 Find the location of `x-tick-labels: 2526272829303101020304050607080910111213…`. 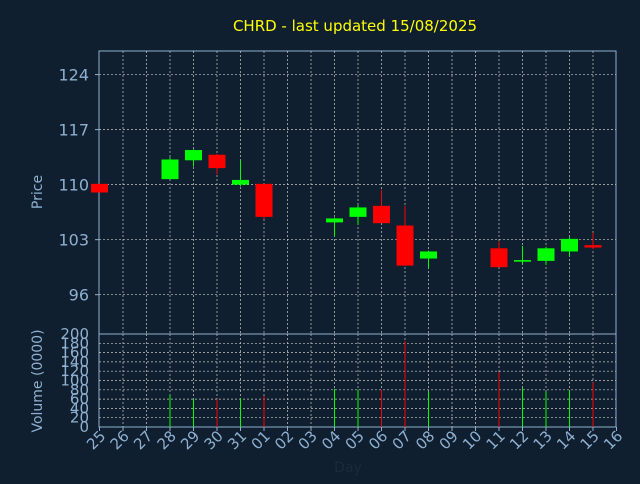

x-tick-labels: 2526272829303101020304050607080910111213… is located at coordinates (354, 440).